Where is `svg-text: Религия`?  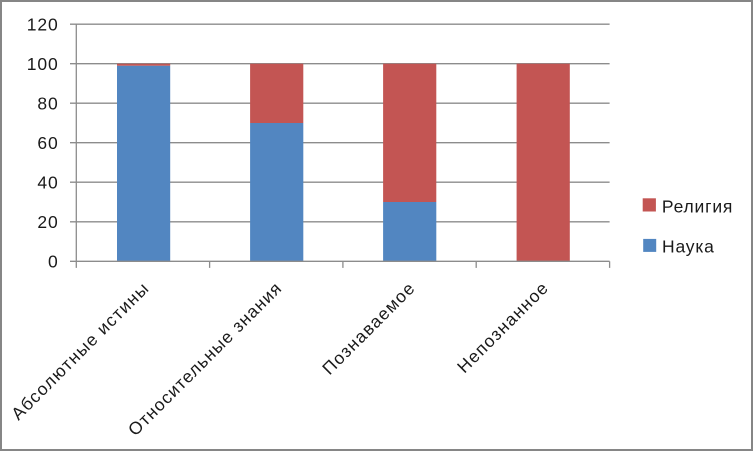
svg-text: Религия is located at coordinates (697, 207).